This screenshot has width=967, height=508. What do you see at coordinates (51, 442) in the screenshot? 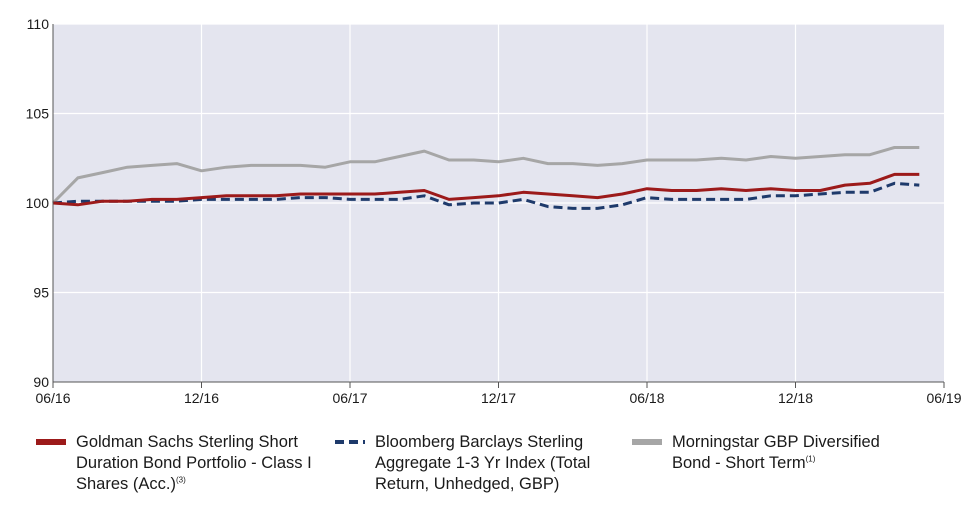
I see `legend-swatch-goldman-sachs` at bounding box center [51, 442].